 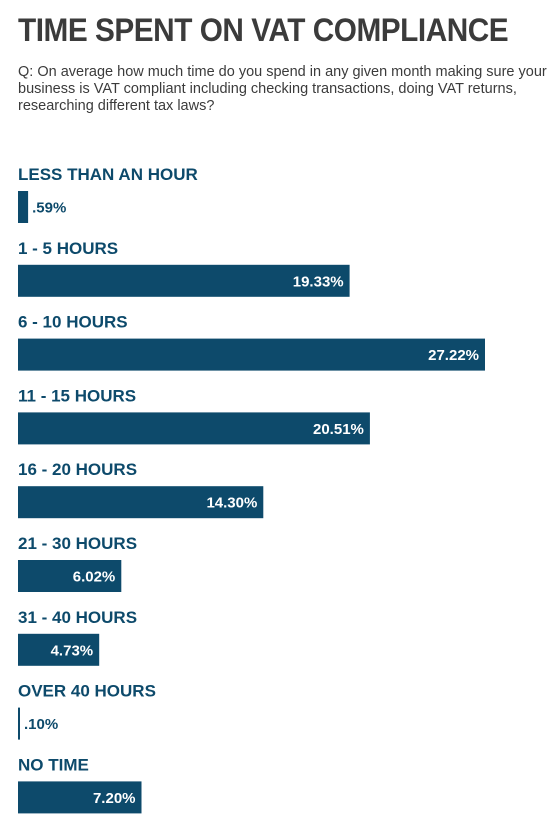 What do you see at coordinates (77, 617) in the screenshot?
I see `category-label: 31 - 40 HOURS` at bounding box center [77, 617].